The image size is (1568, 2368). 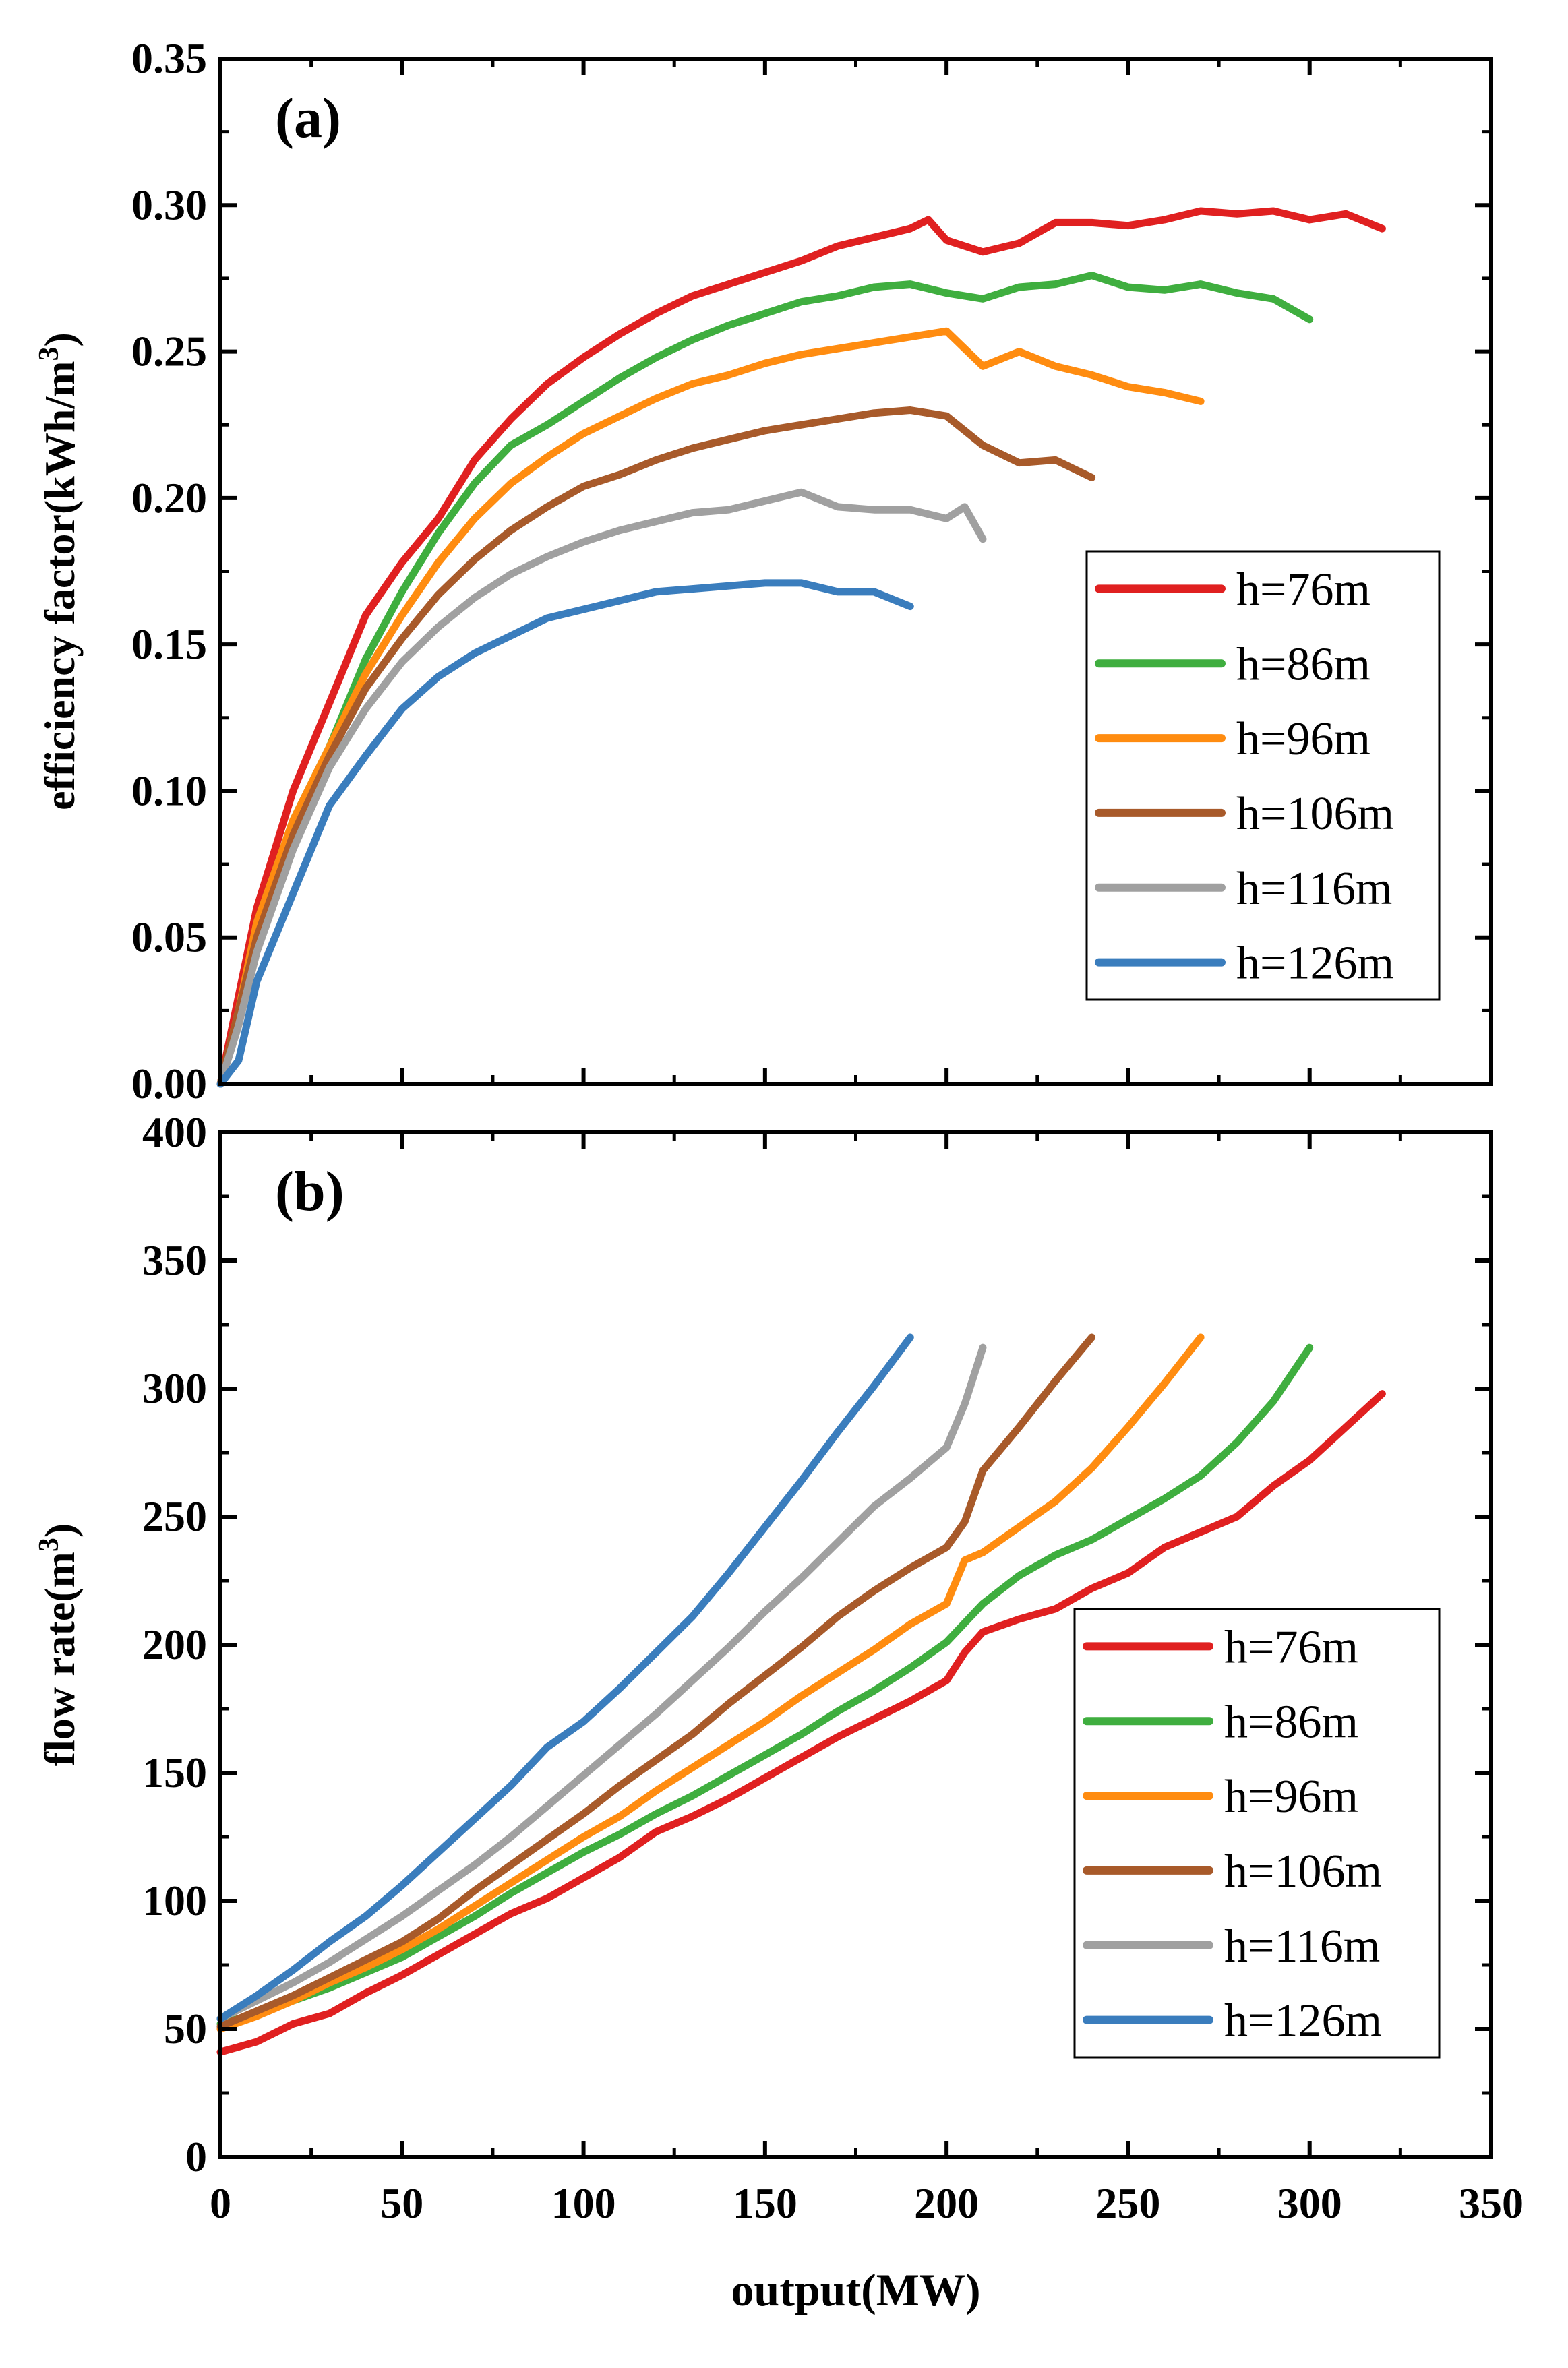 What do you see at coordinates (169, 58) in the screenshot?
I see `y-tick-label: 0.35` at bounding box center [169, 58].